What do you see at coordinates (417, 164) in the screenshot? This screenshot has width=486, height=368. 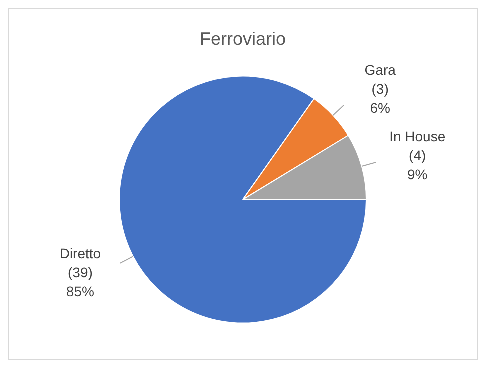 I see `data-label: (4) 9%` at bounding box center [417, 164].